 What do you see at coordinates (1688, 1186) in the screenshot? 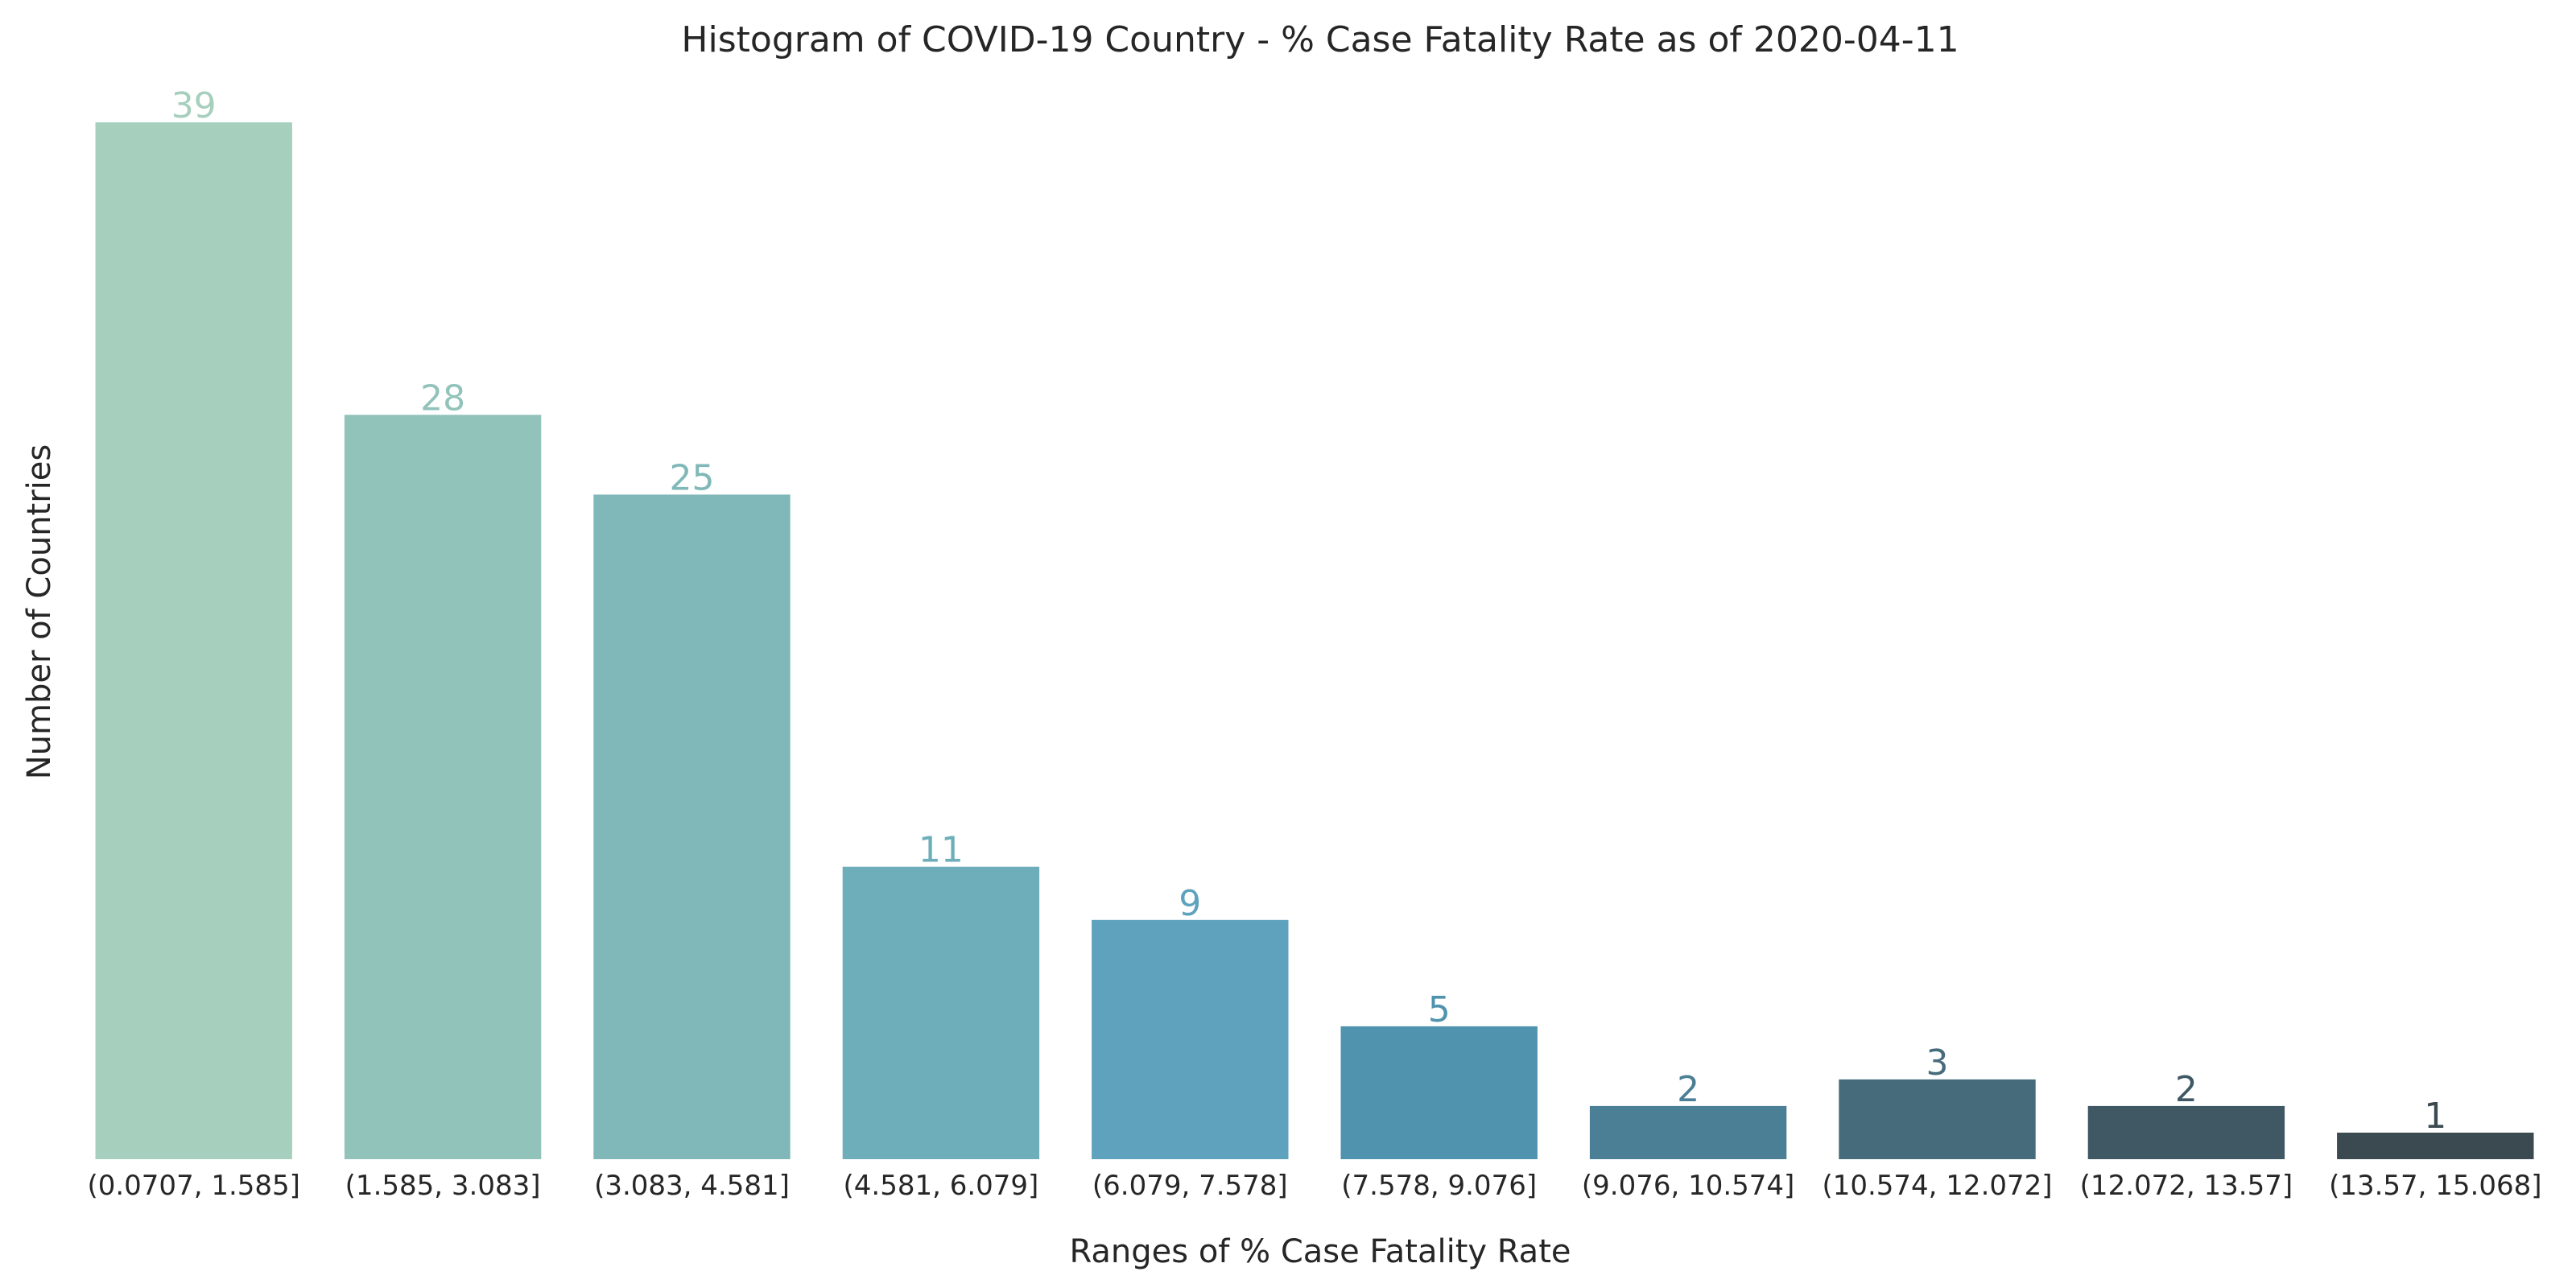
I see `x-tick-label-6: (9.076, 10.574]` at bounding box center [1688, 1186].